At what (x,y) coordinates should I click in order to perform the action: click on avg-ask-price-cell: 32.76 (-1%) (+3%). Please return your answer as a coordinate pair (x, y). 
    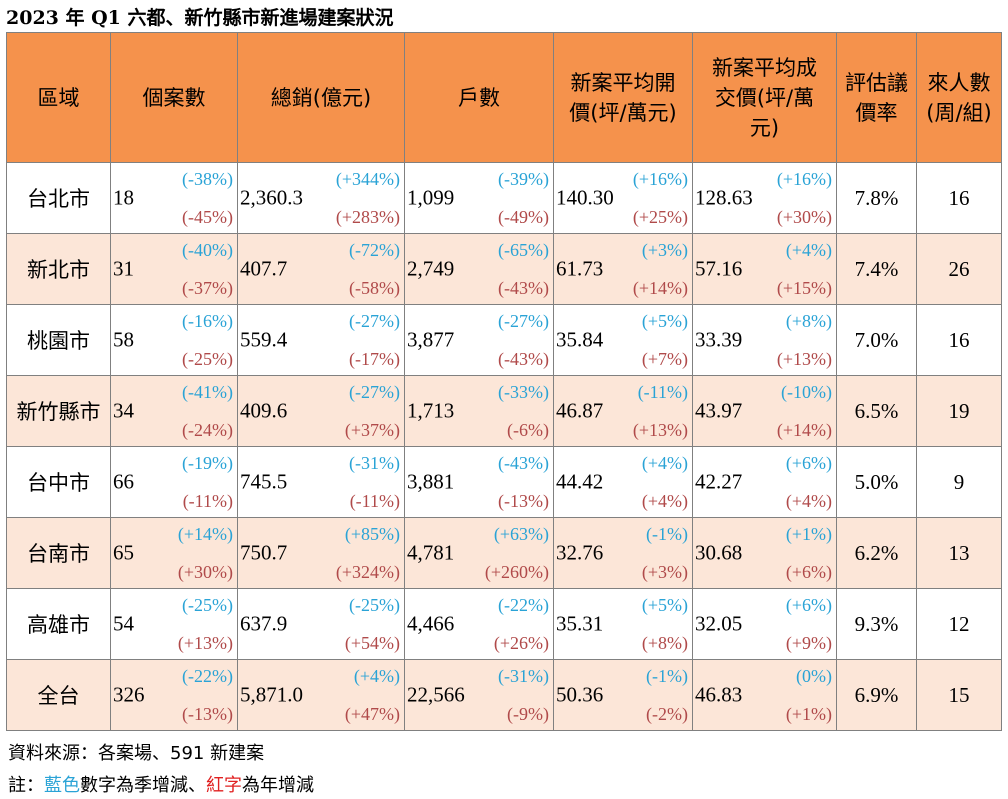
    Looking at the image, I should click on (623, 553).